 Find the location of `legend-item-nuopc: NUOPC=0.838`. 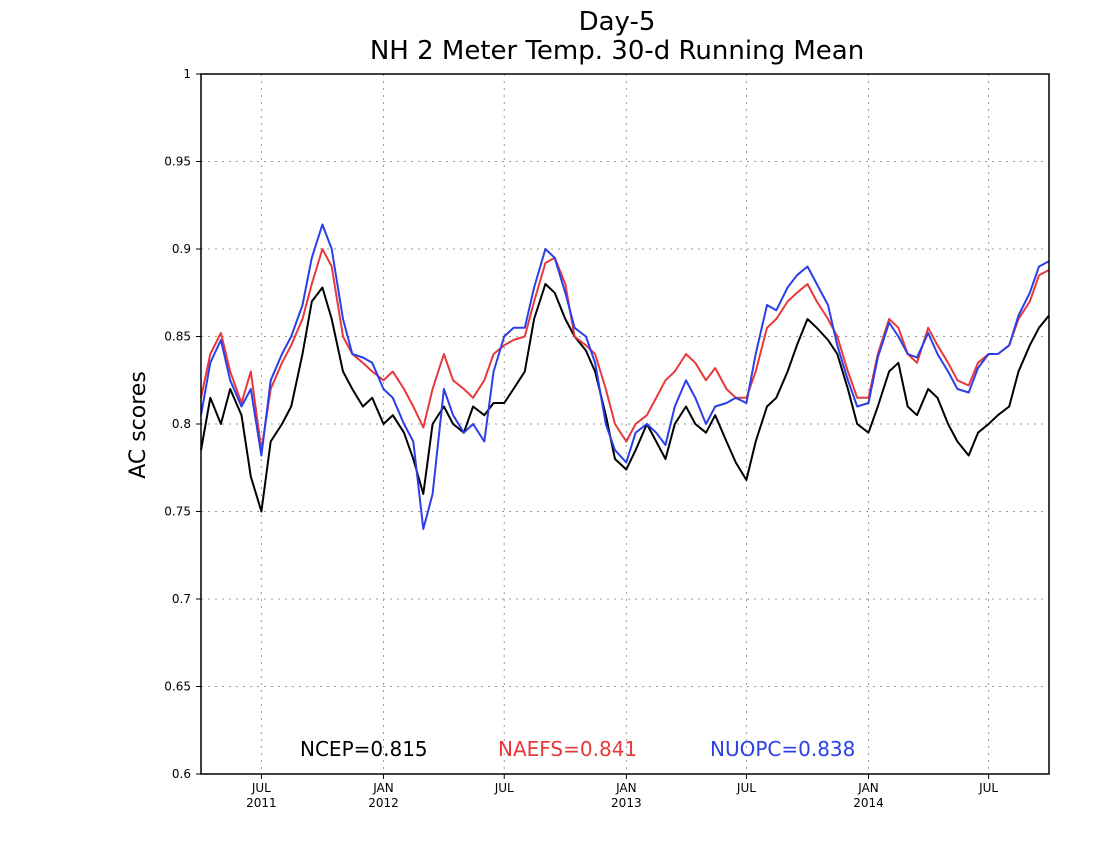

legend-item-nuopc: NUOPC=0.838 is located at coordinates (782, 749).